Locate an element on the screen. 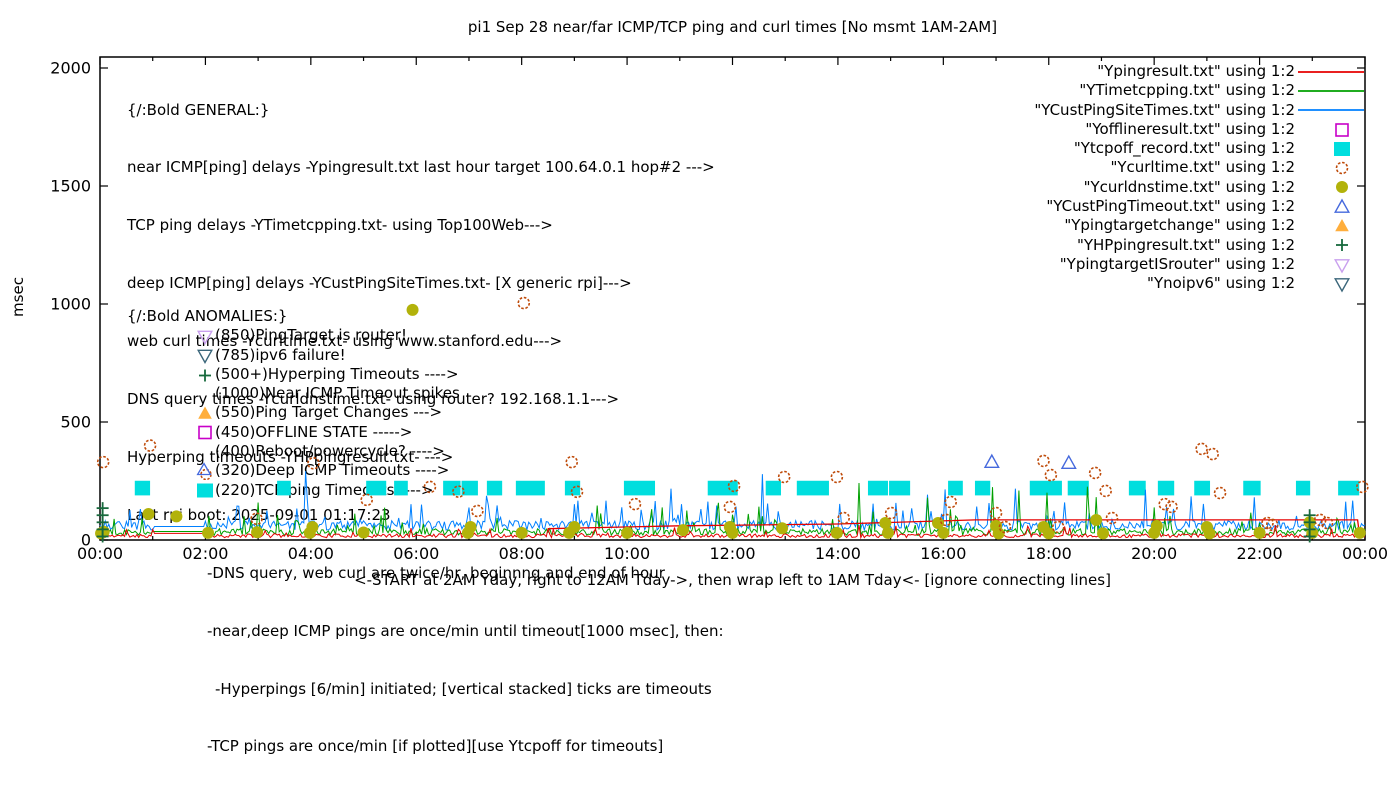 Image resolution: width=1400 pixels, height=795 pixels. anomaly-row: (220)TCP ping Timeouts ----> is located at coordinates (293, 490).